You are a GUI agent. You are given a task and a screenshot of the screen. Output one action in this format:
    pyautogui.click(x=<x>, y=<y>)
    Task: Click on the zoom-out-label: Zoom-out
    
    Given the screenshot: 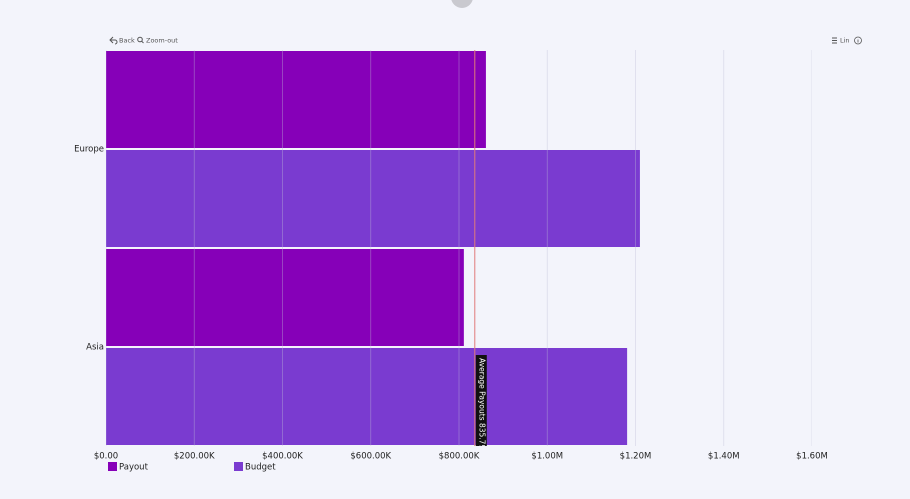 What is the action you would take?
    pyautogui.click(x=162, y=41)
    